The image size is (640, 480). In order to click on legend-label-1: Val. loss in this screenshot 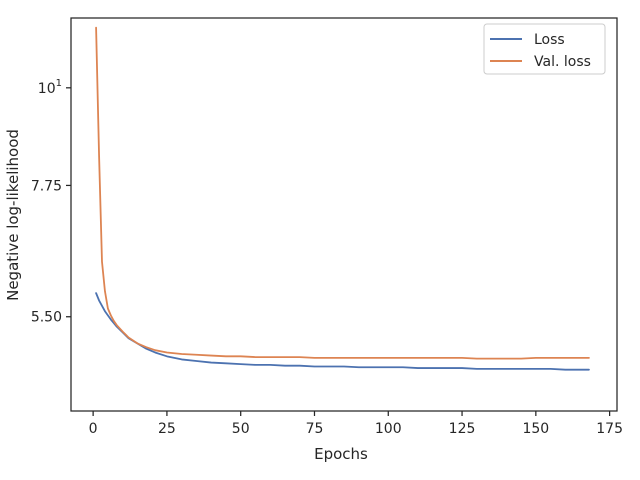, I will do `click(562, 62)`.